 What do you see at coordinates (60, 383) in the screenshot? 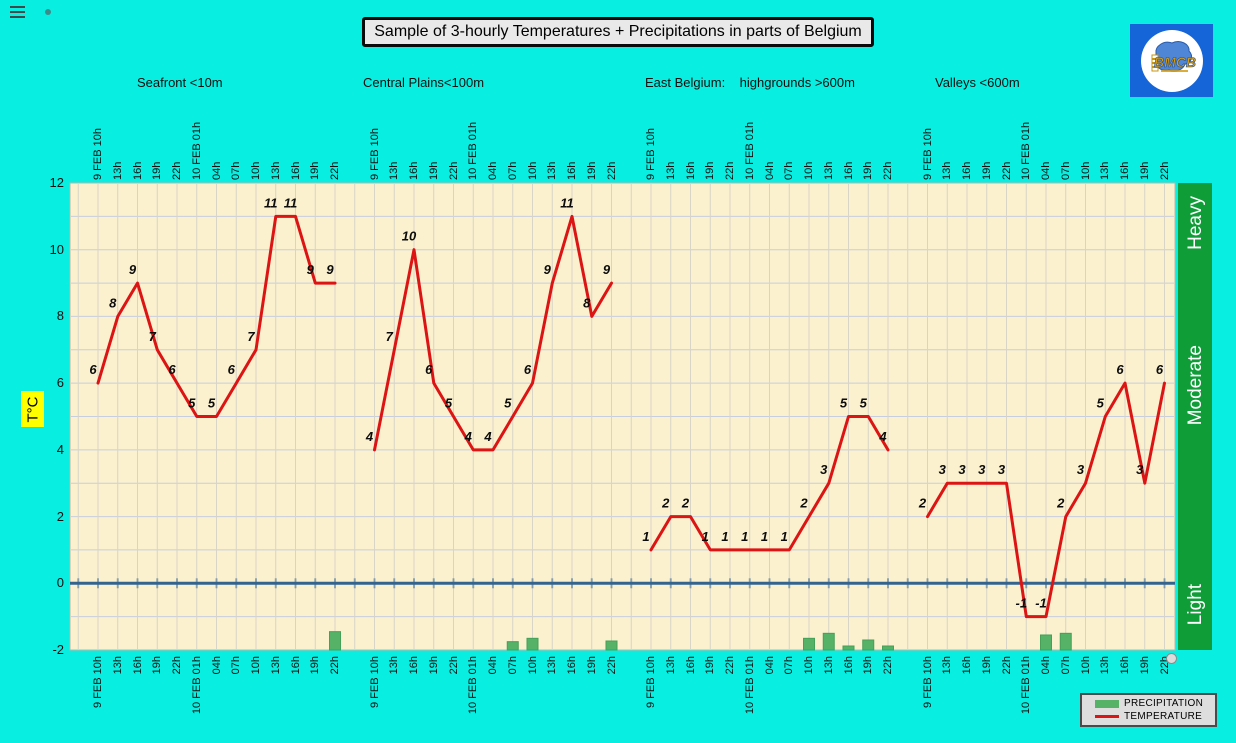
I see `y-tick-label: 6` at bounding box center [60, 383].